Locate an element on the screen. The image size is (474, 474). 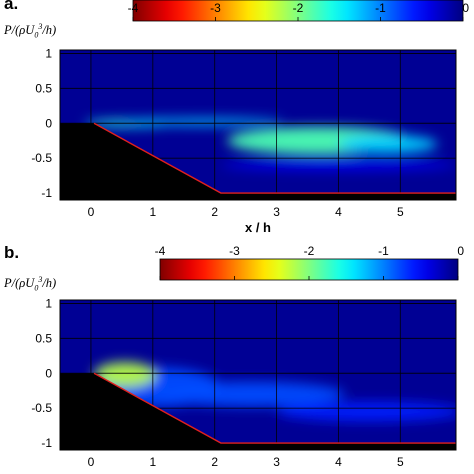
panel-label: b. is located at coordinates (12, 252).